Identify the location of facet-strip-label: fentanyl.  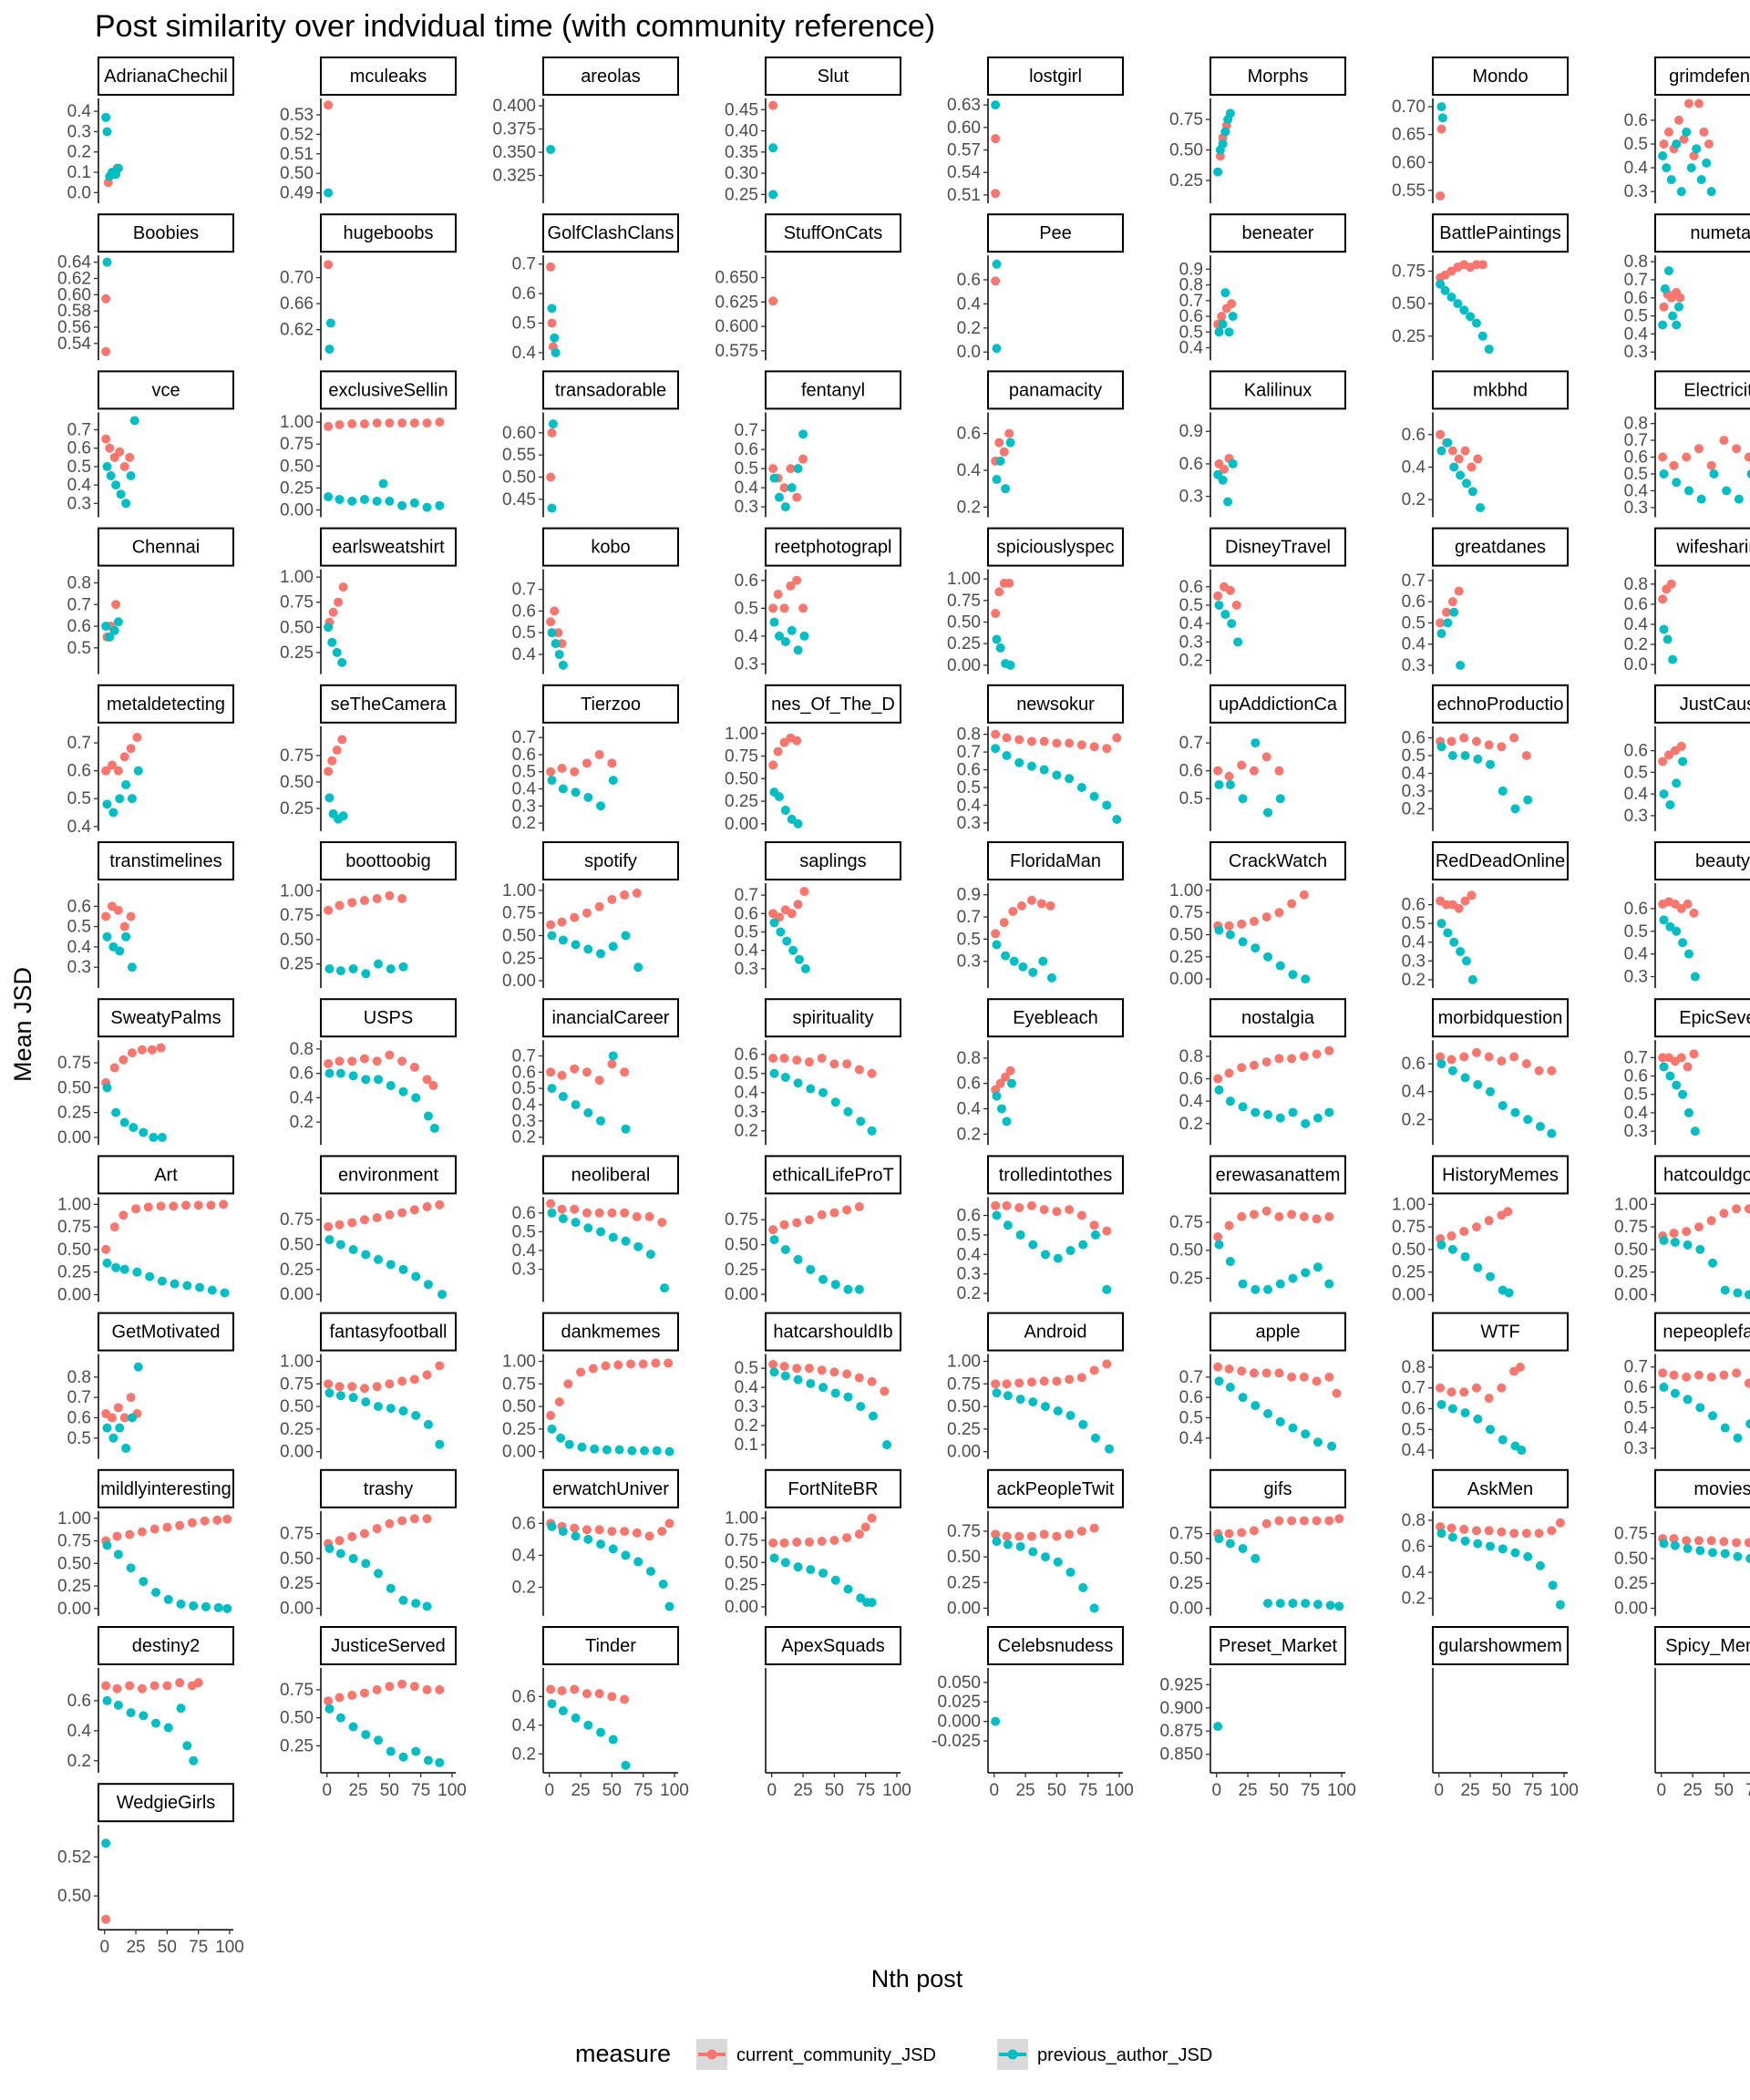
(833, 390).